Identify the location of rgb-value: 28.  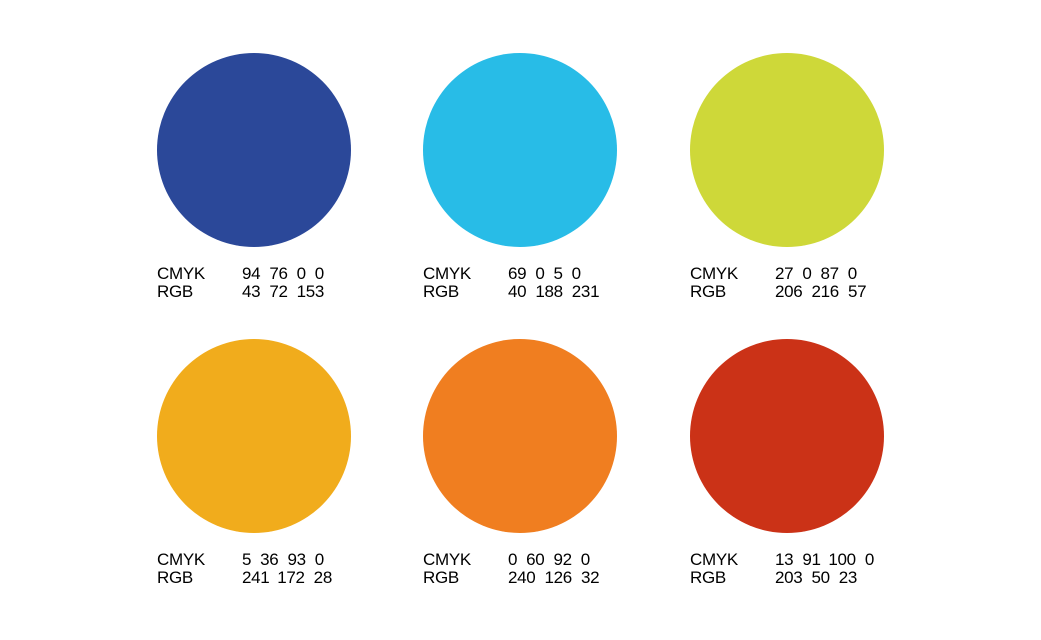
(323, 577).